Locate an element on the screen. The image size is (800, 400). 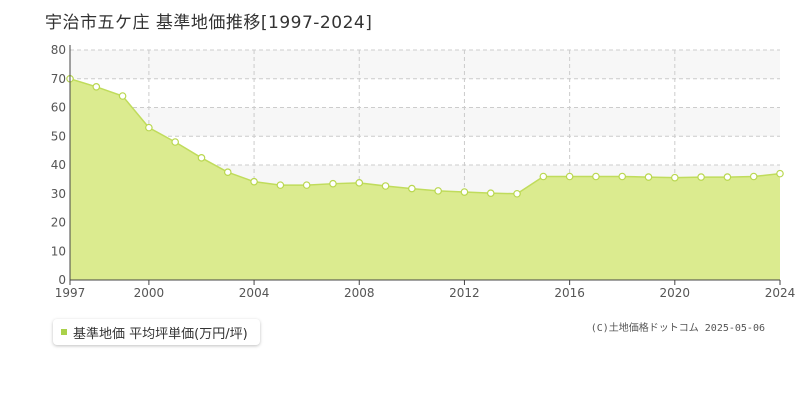
x-tick-label: 2020 is located at coordinates (675, 293).